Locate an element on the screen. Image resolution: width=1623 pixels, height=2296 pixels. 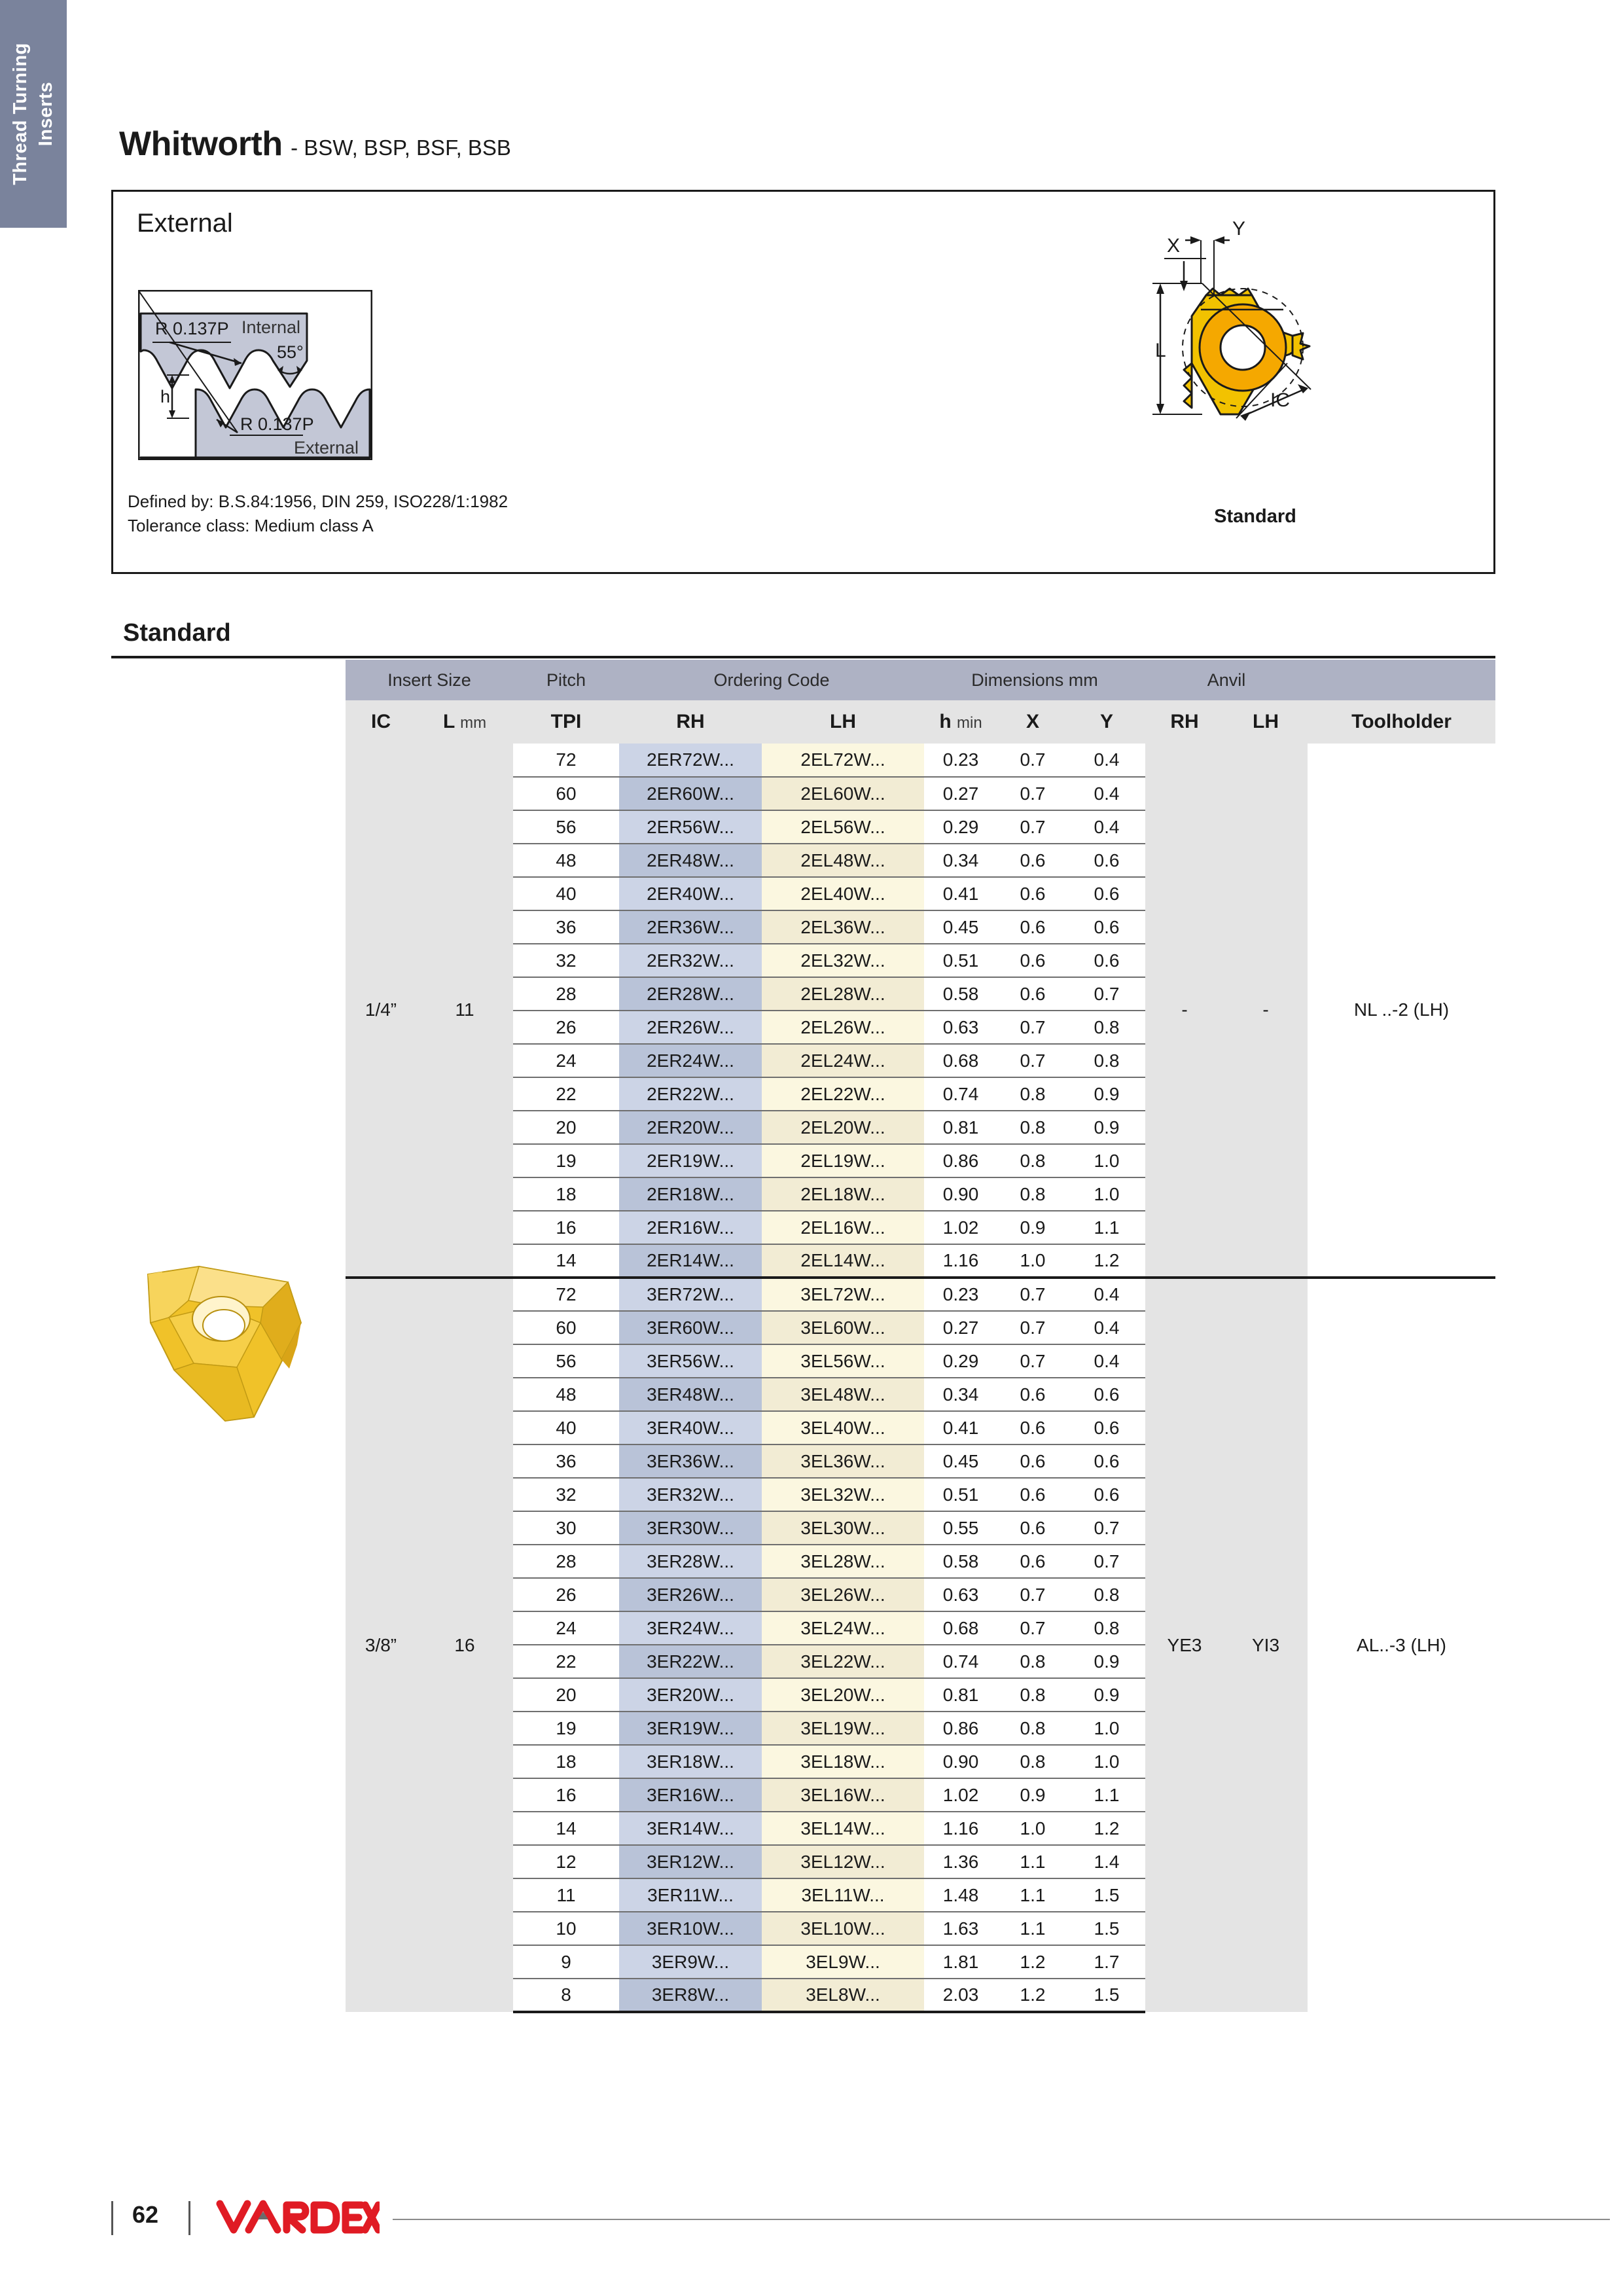
svg-text: IC is located at coordinates (1280, 400).